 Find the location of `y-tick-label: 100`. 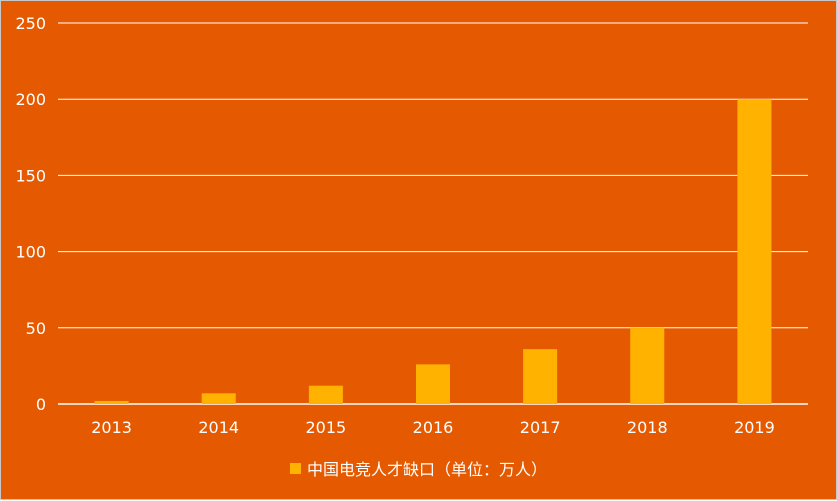

y-tick-label: 100 is located at coordinates (30, 252).